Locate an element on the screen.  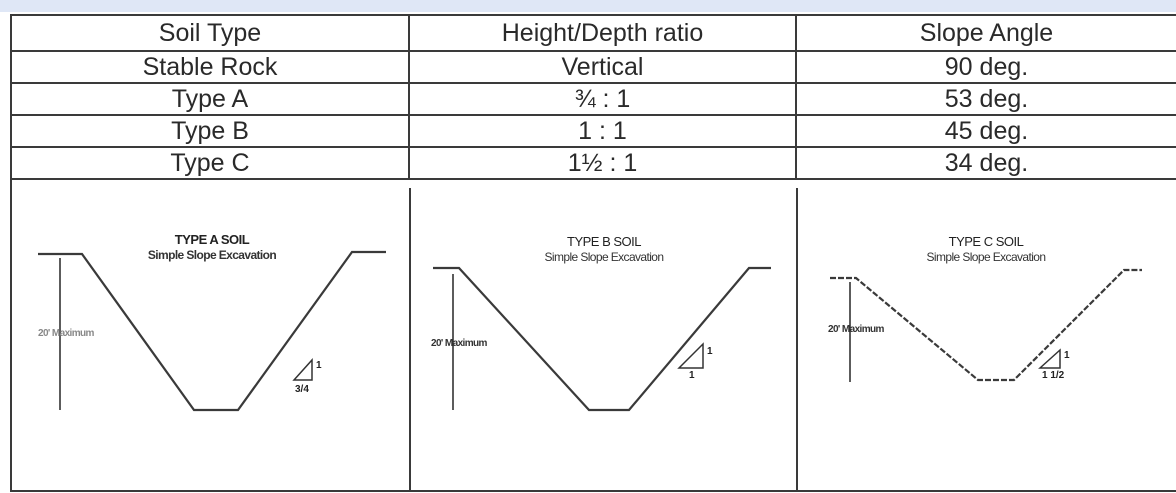
type-c-rise-label: 1 is located at coordinates (1067, 355).